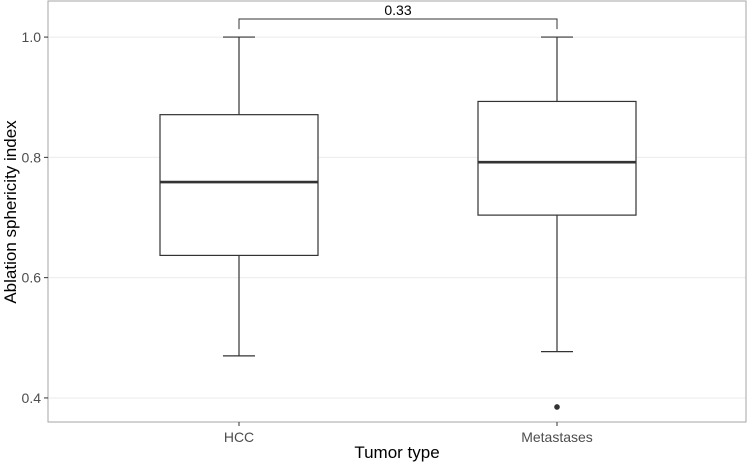  I want to click on x-tick-label: HCC, so click(239, 437).